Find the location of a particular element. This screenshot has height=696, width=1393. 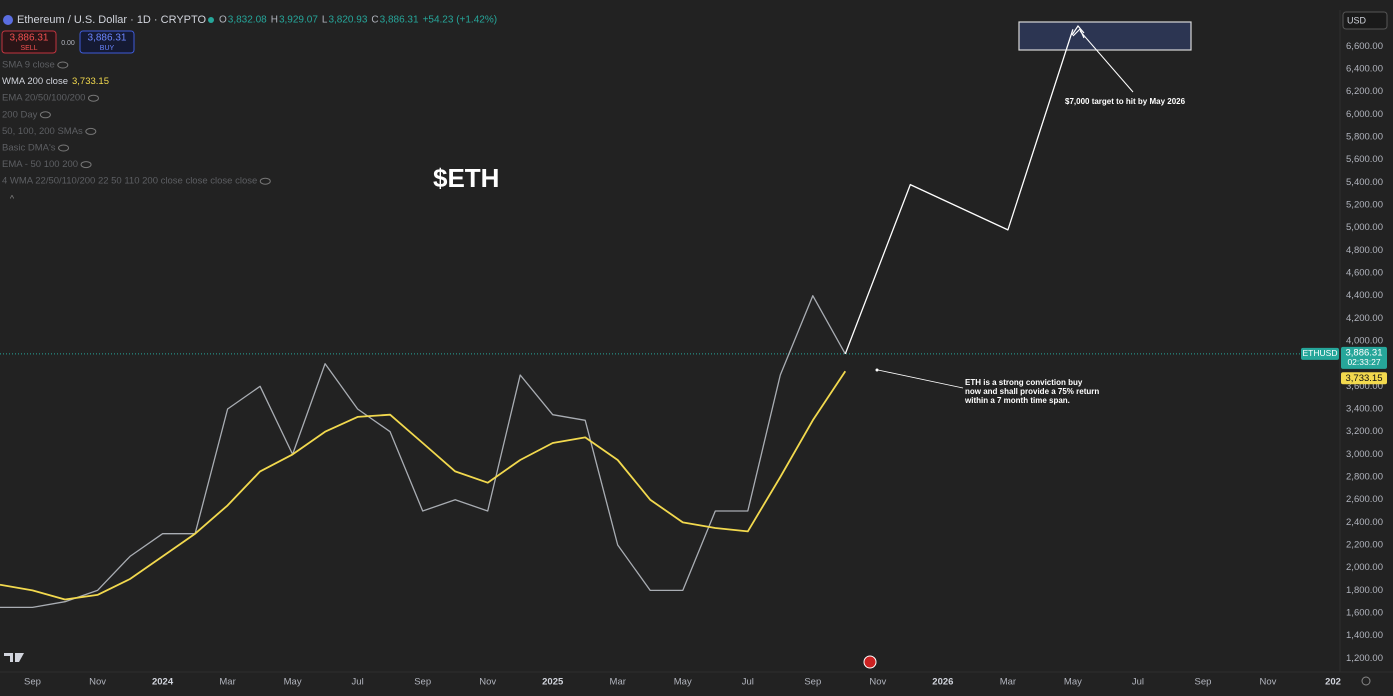

change: +54.23 (+1.42%) is located at coordinates (460, 20).